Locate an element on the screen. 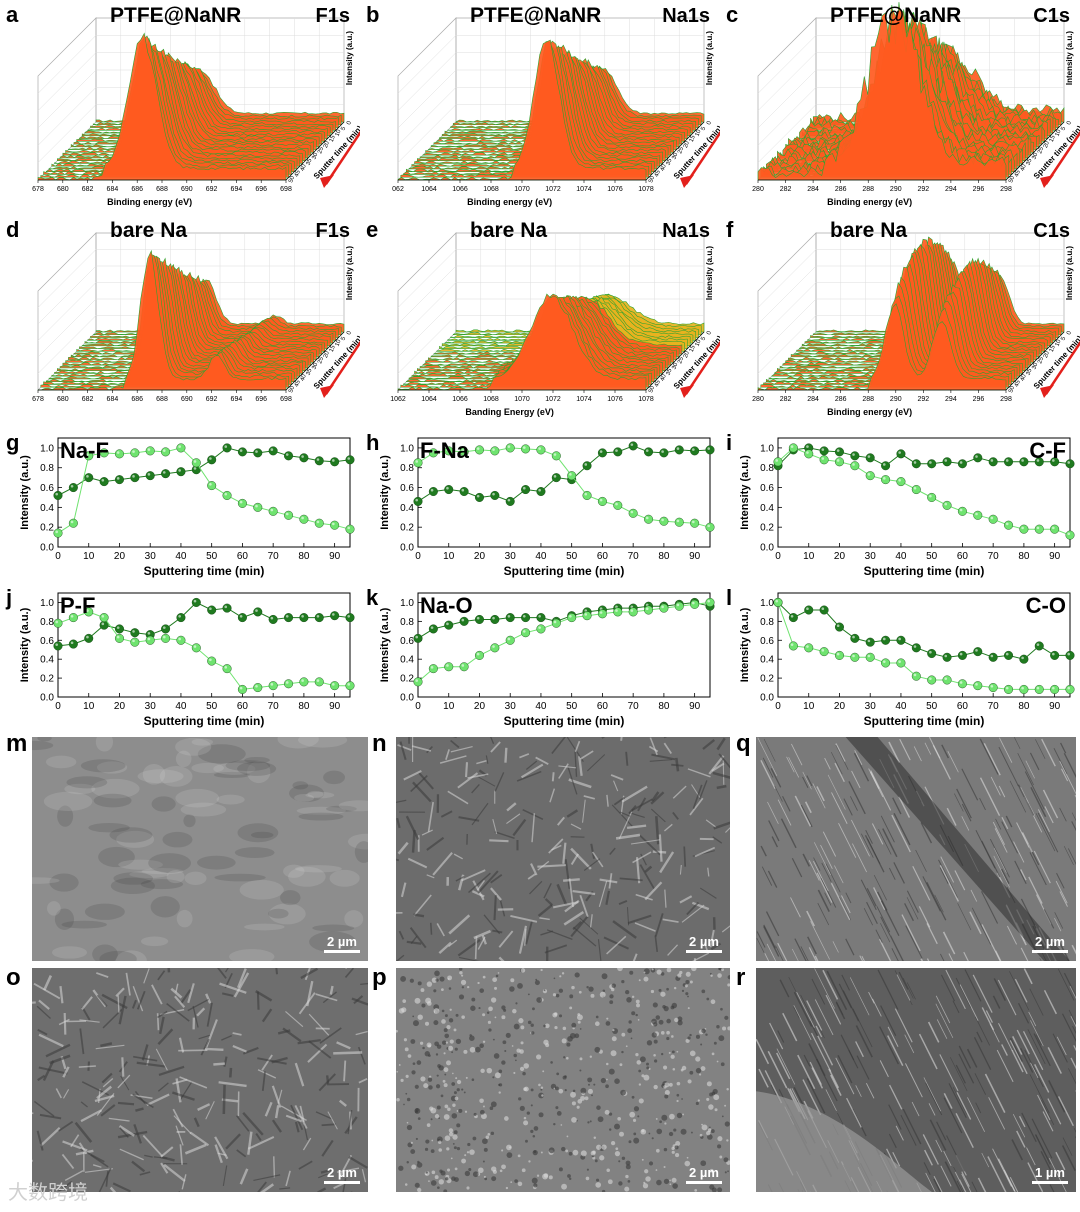 This screenshot has height=1212, width=1080. xps-z-tick-label: 15 is located at coordinates (333, 138).